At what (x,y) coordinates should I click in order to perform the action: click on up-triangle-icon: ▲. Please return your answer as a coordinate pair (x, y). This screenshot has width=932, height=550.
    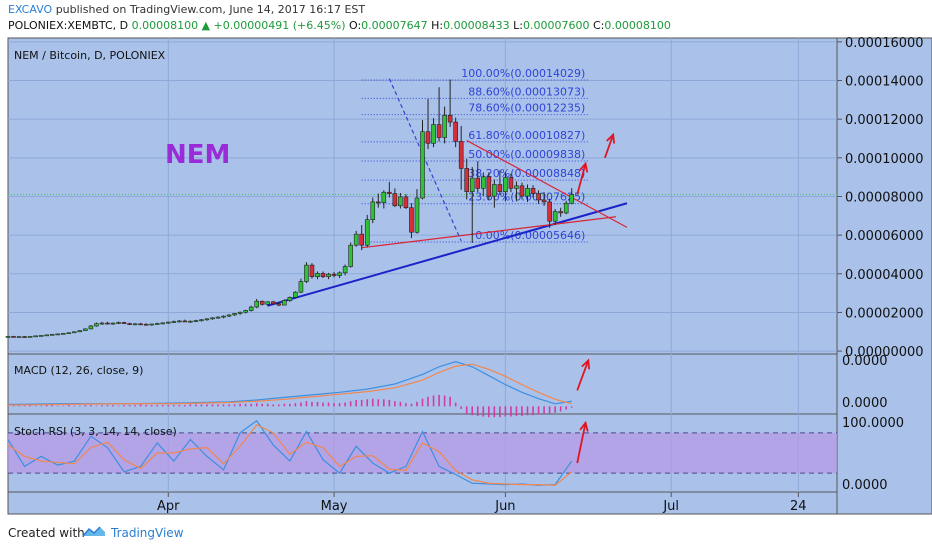
    Looking at the image, I should click on (206, 25).